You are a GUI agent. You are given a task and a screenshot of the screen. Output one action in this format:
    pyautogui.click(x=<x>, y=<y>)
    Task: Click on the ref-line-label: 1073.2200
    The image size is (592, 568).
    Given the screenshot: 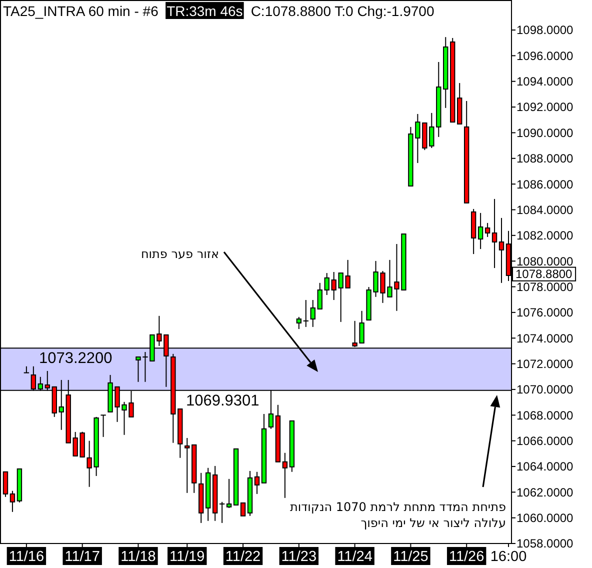 What is the action you would take?
    pyautogui.click(x=76, y=359)
    